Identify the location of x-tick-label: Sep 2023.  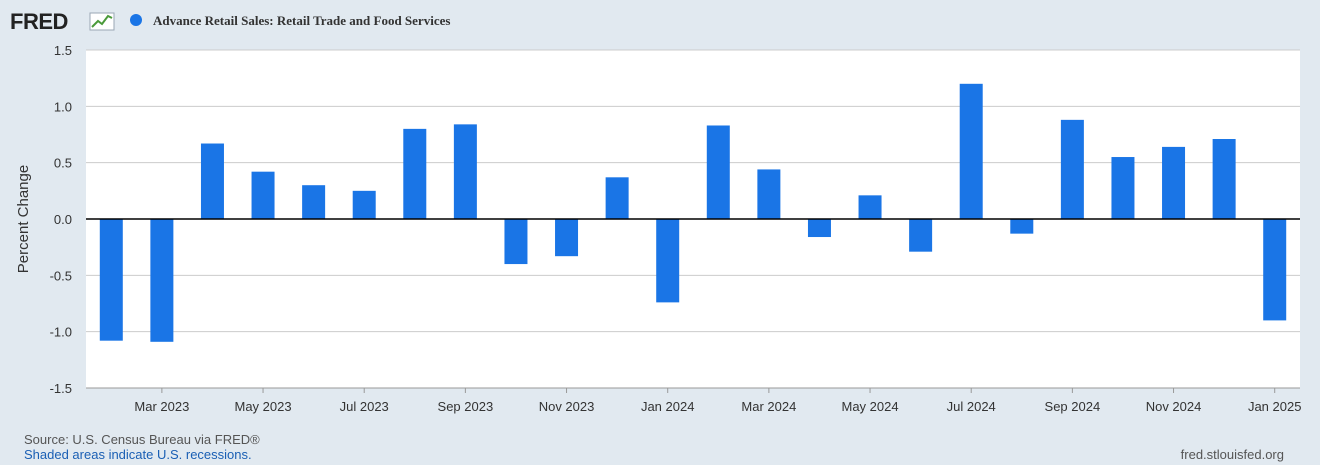
(466, 406).